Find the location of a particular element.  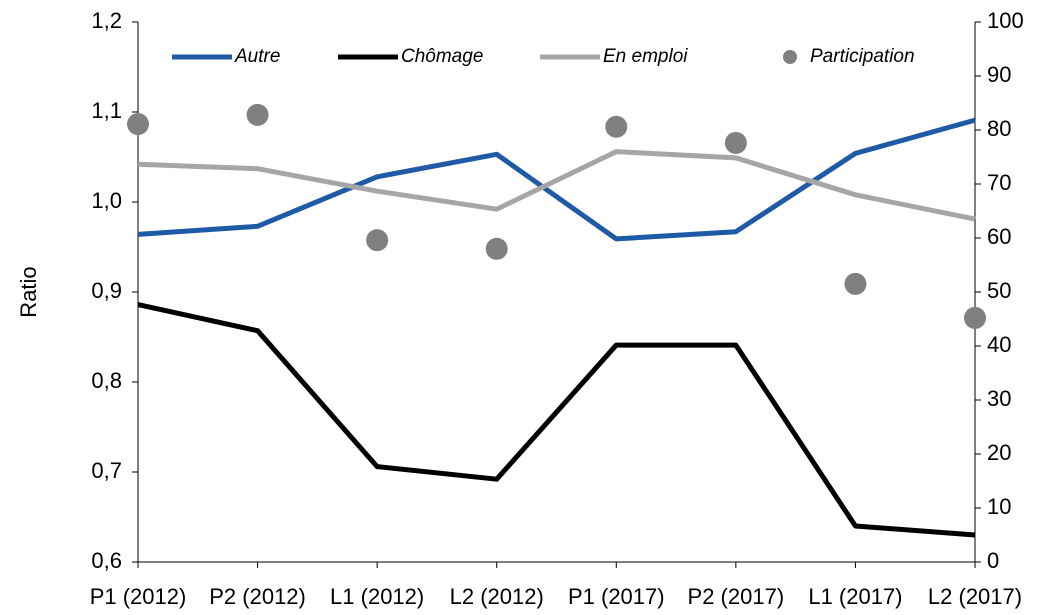

y2-tick-label: 90 is located at coordinates (999, 74).